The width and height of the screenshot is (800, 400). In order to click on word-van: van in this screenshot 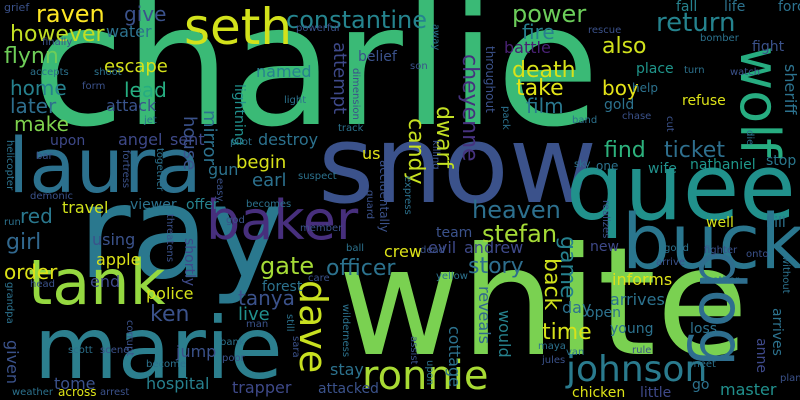, I will do `click(575, 352)`.